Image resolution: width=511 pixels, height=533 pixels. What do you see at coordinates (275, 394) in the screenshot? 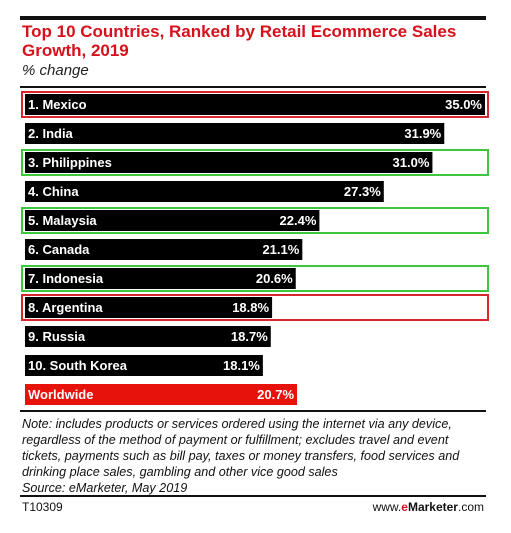
I see `value-label: 20.7%` at bounding box center [275, 394].